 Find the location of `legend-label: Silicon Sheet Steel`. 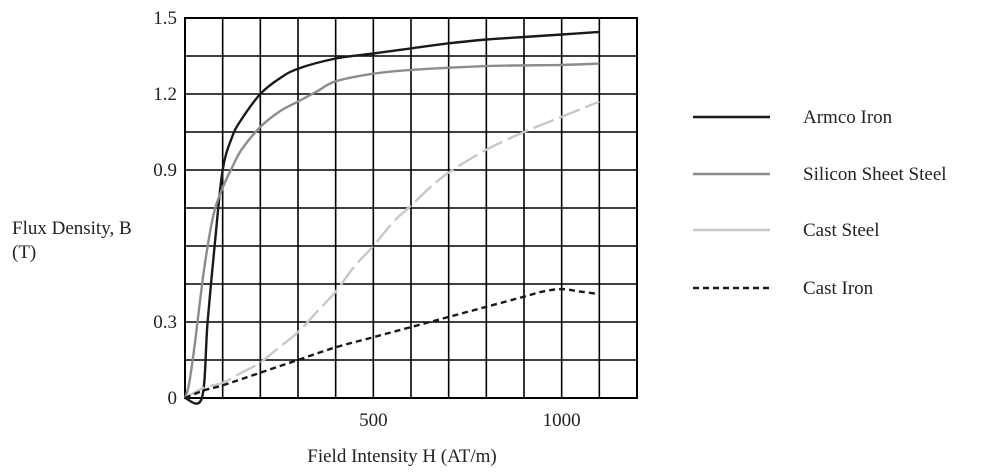

legend-label: Silicon Sheet Steel is located at coordinates (875, 174).